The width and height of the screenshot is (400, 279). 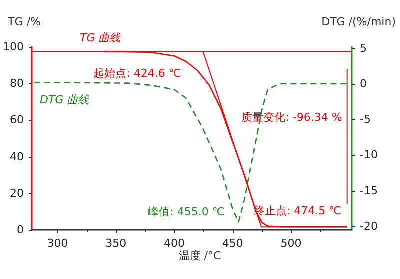 I want to click on y-tick-label: 60, so click(x=17, y=120).